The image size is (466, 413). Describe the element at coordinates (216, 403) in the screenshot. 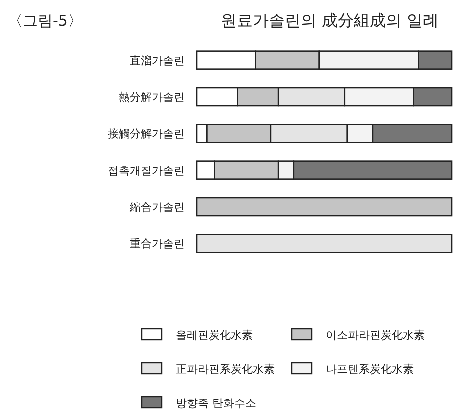

I see `legend-label: 방향족 탄화수소` at that location.